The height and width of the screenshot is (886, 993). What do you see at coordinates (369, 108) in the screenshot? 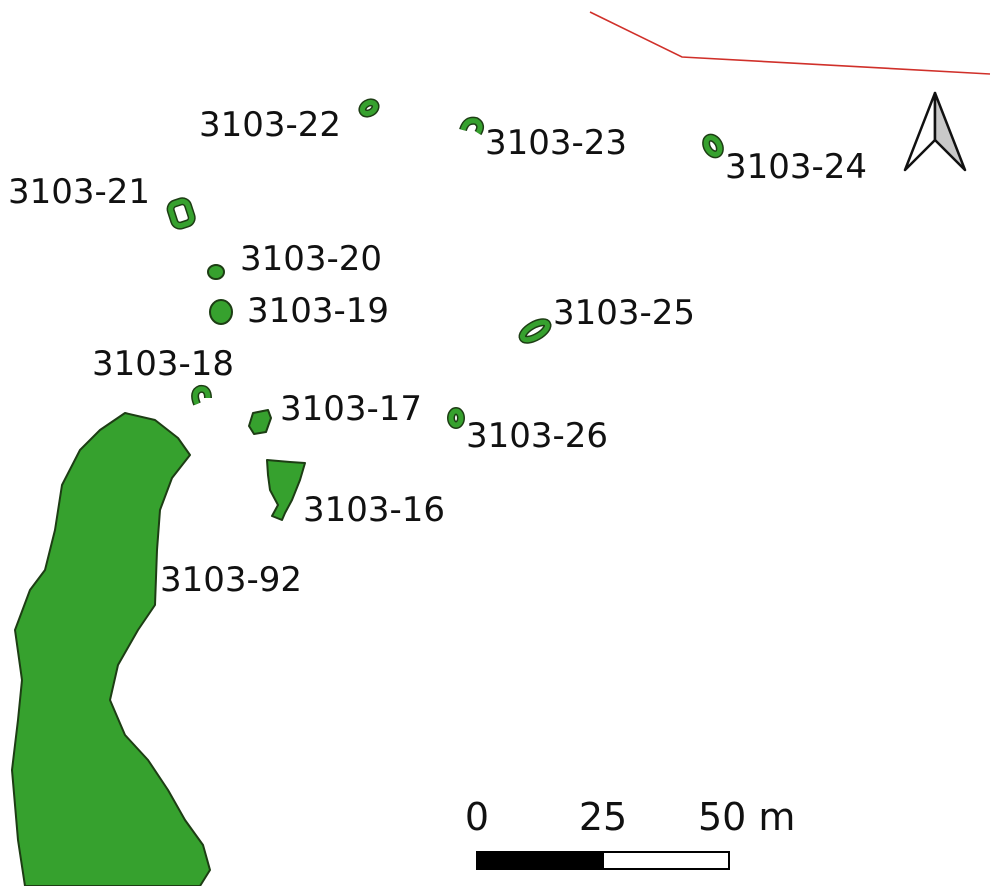
I see `feature-3103-22-ring-fill` at bounding box center [369, 108].